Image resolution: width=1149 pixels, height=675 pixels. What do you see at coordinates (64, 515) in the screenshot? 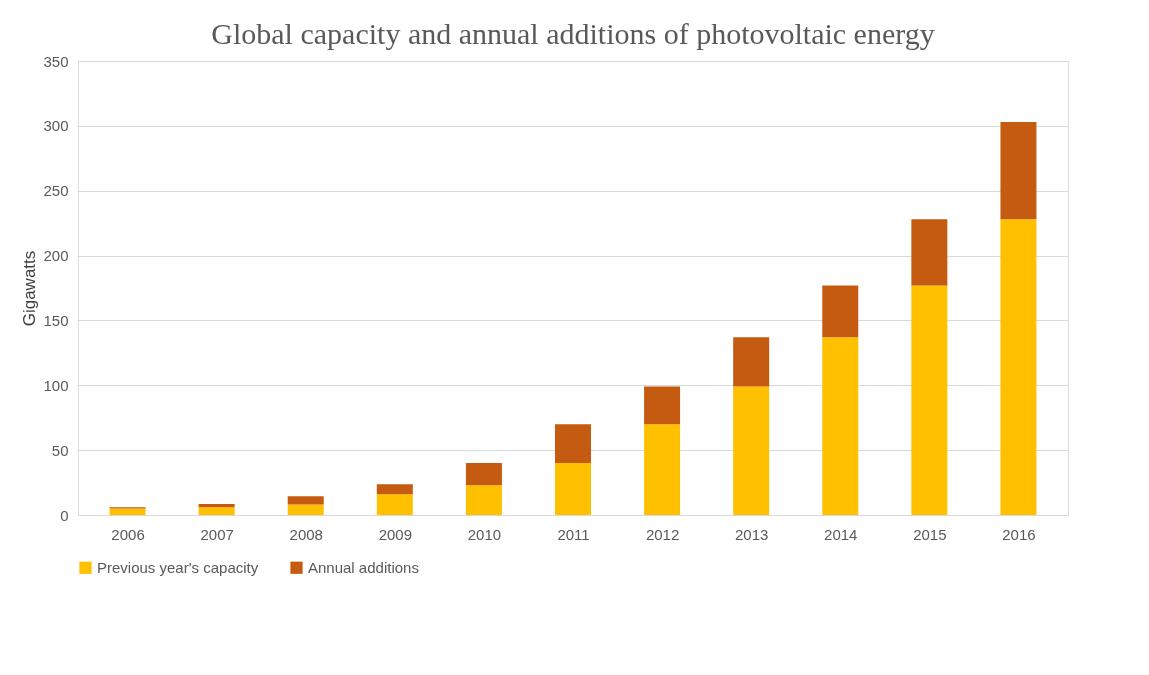
I see `y-tick-label: 0` at bounding box center [64, 515].